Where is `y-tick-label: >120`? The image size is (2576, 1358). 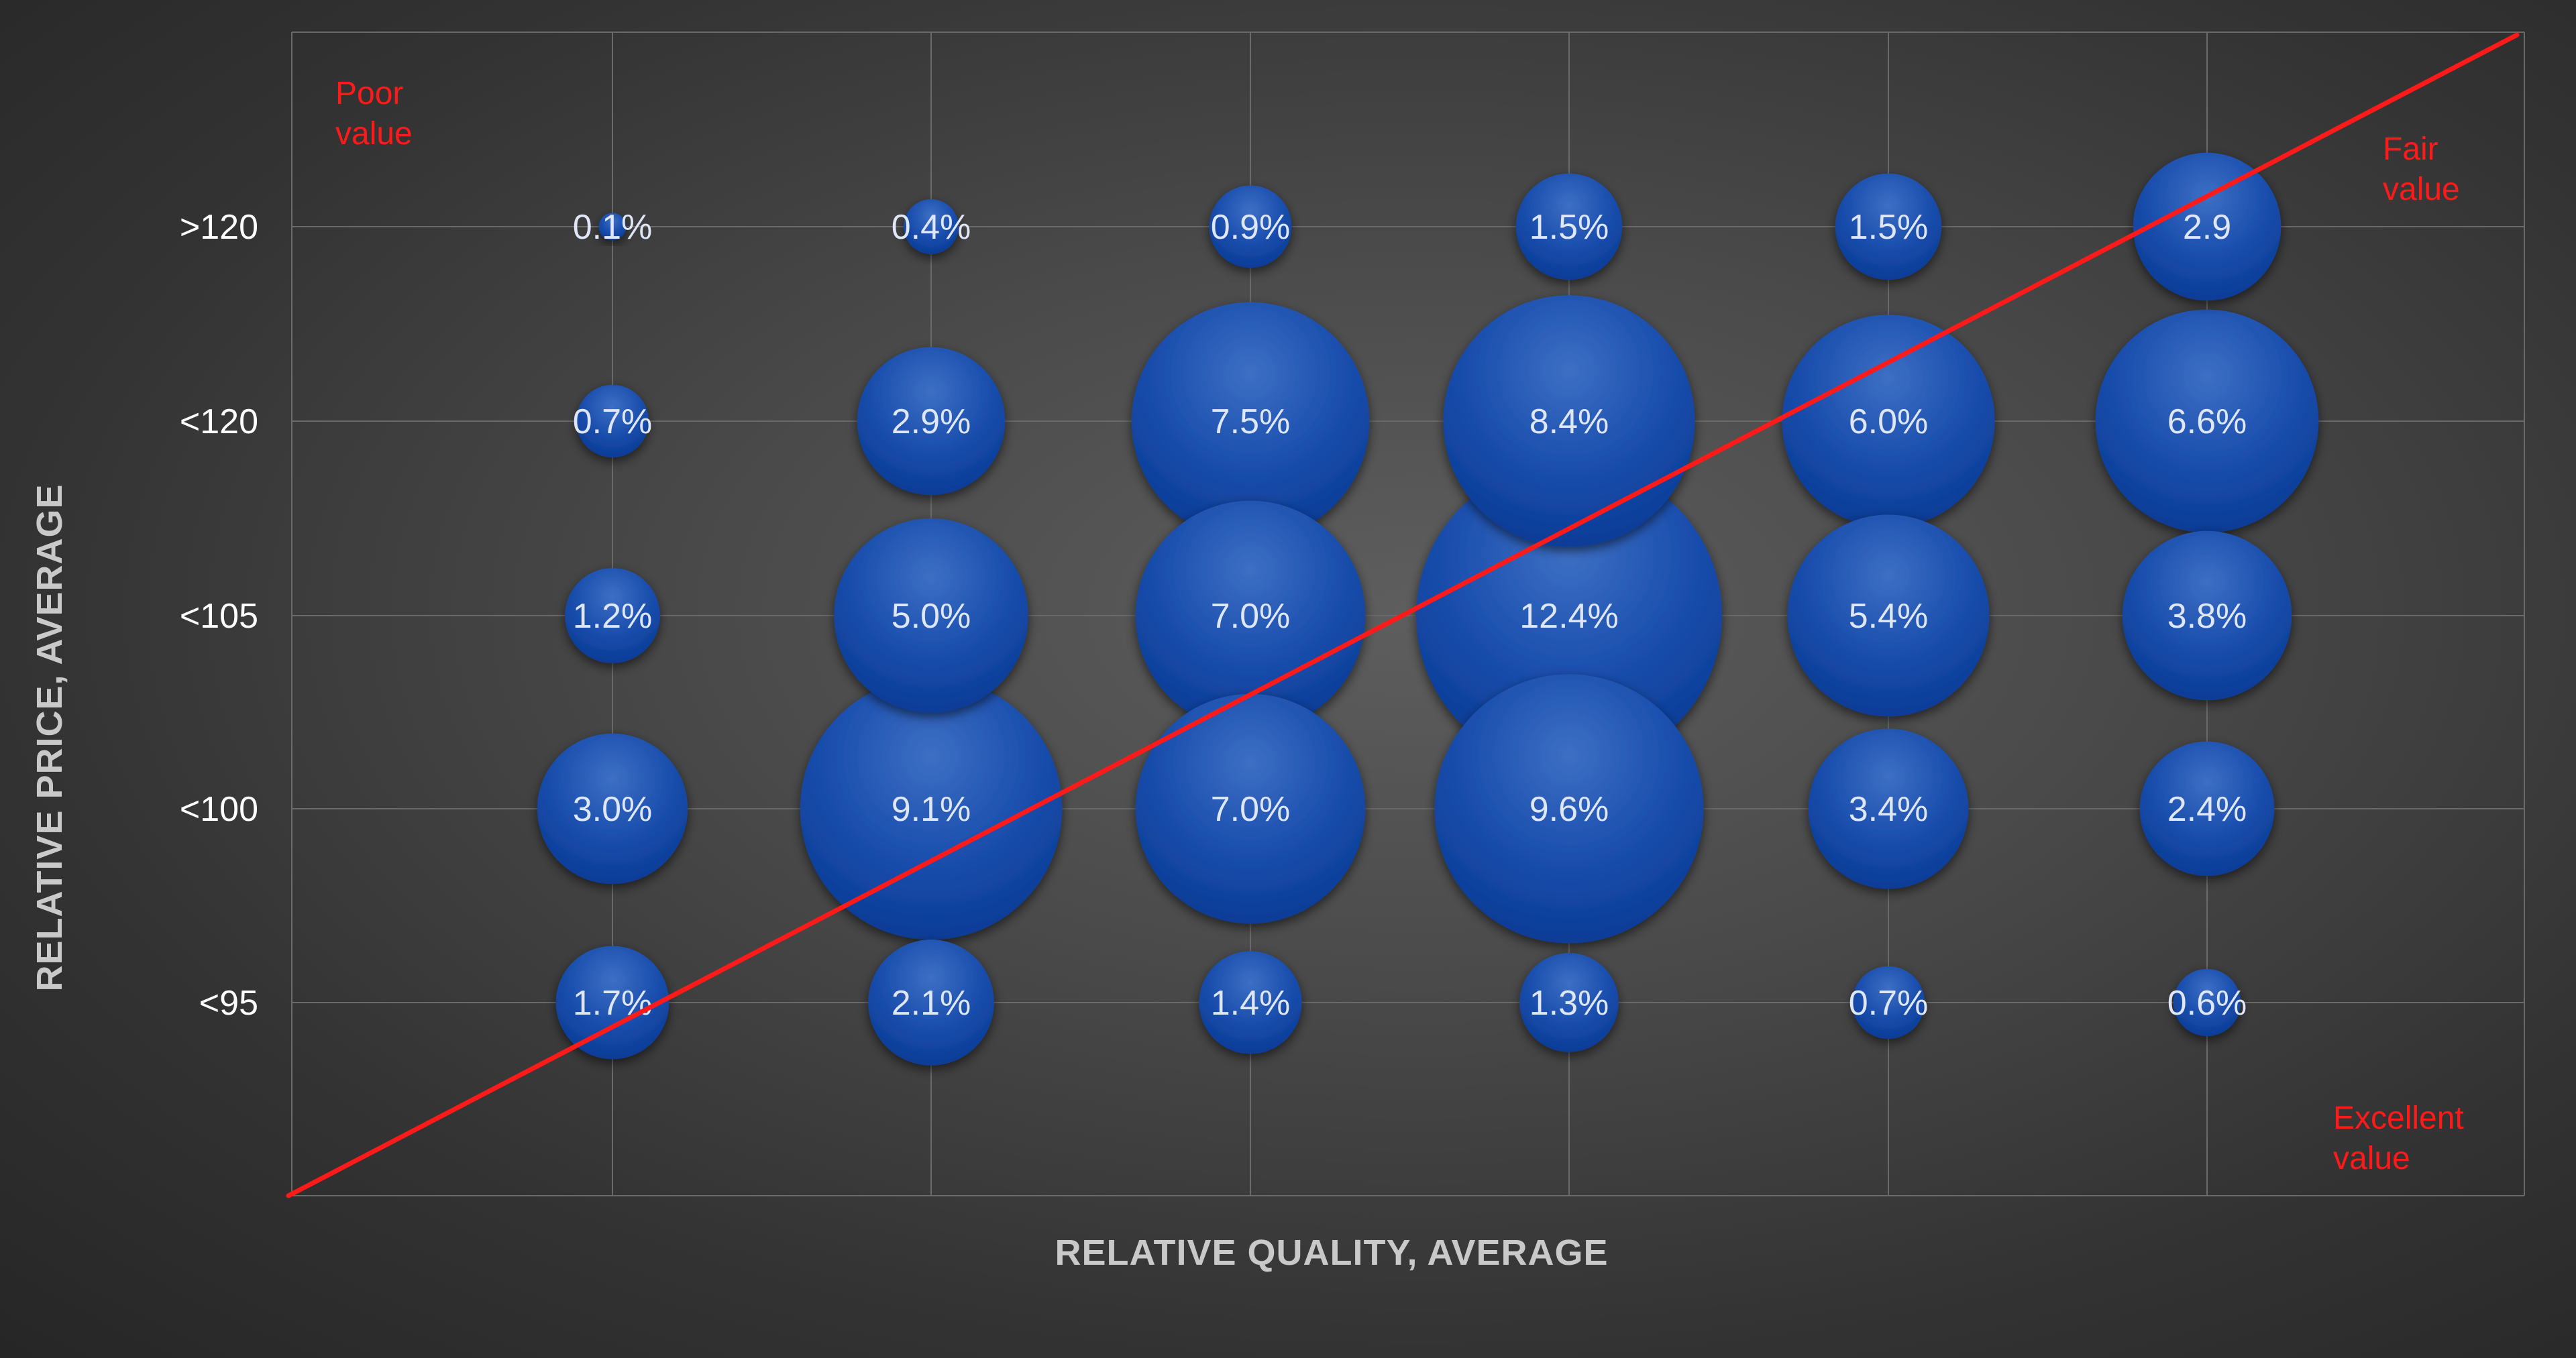 y-tick-label: >120 is located at coordinates (219, 227).